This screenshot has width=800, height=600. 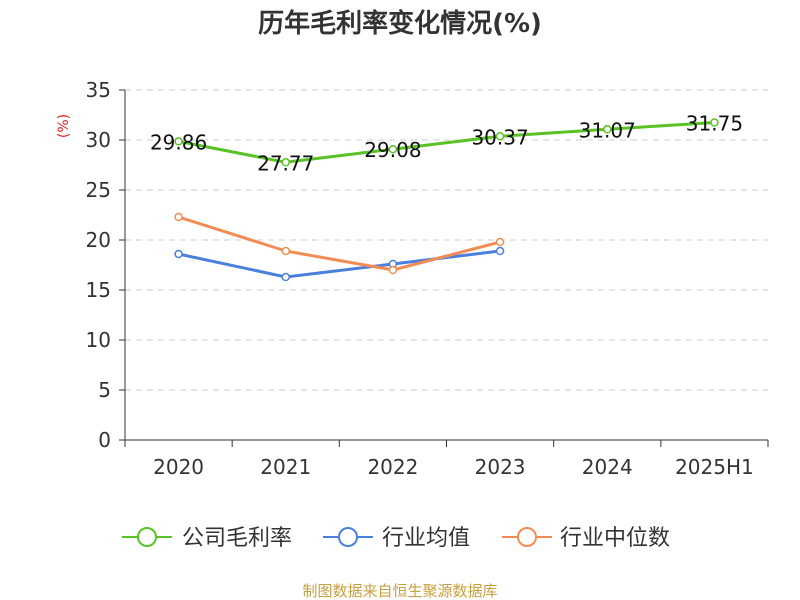 What do you see at coordinates (98, 340) in the screenshot?
I see `y-tick-label: 10` at bounding box center [98, 340].